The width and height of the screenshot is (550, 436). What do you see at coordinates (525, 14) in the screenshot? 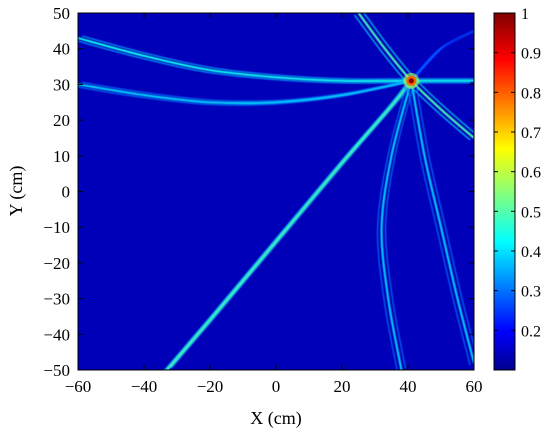
I see `colorbar-tick-label: 1` at bounding box center [525, 14].